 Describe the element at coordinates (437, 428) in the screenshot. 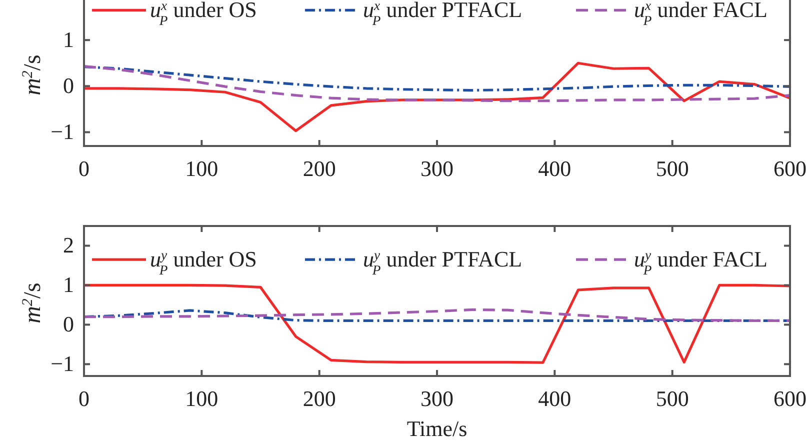

I see `x-axis-title: Time/s` at that location.